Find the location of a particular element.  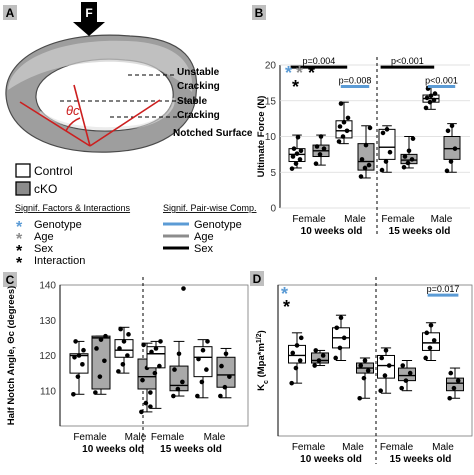

legend-factor-label: Age is located at coordinates (44, 237).